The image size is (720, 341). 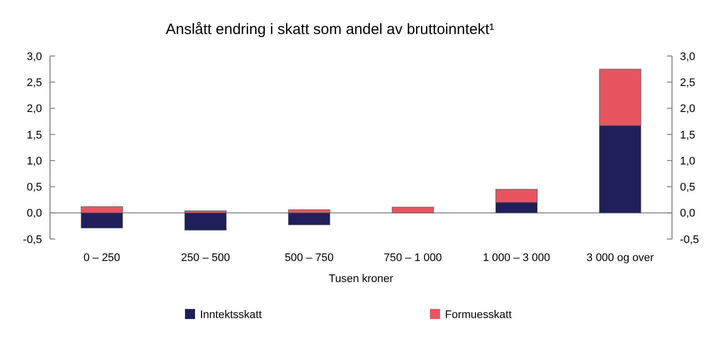 What do you see at coordinates (34, 188) in the screenshot?
I see `y-tick-label: 0,5` at bounding box center [34, 188].